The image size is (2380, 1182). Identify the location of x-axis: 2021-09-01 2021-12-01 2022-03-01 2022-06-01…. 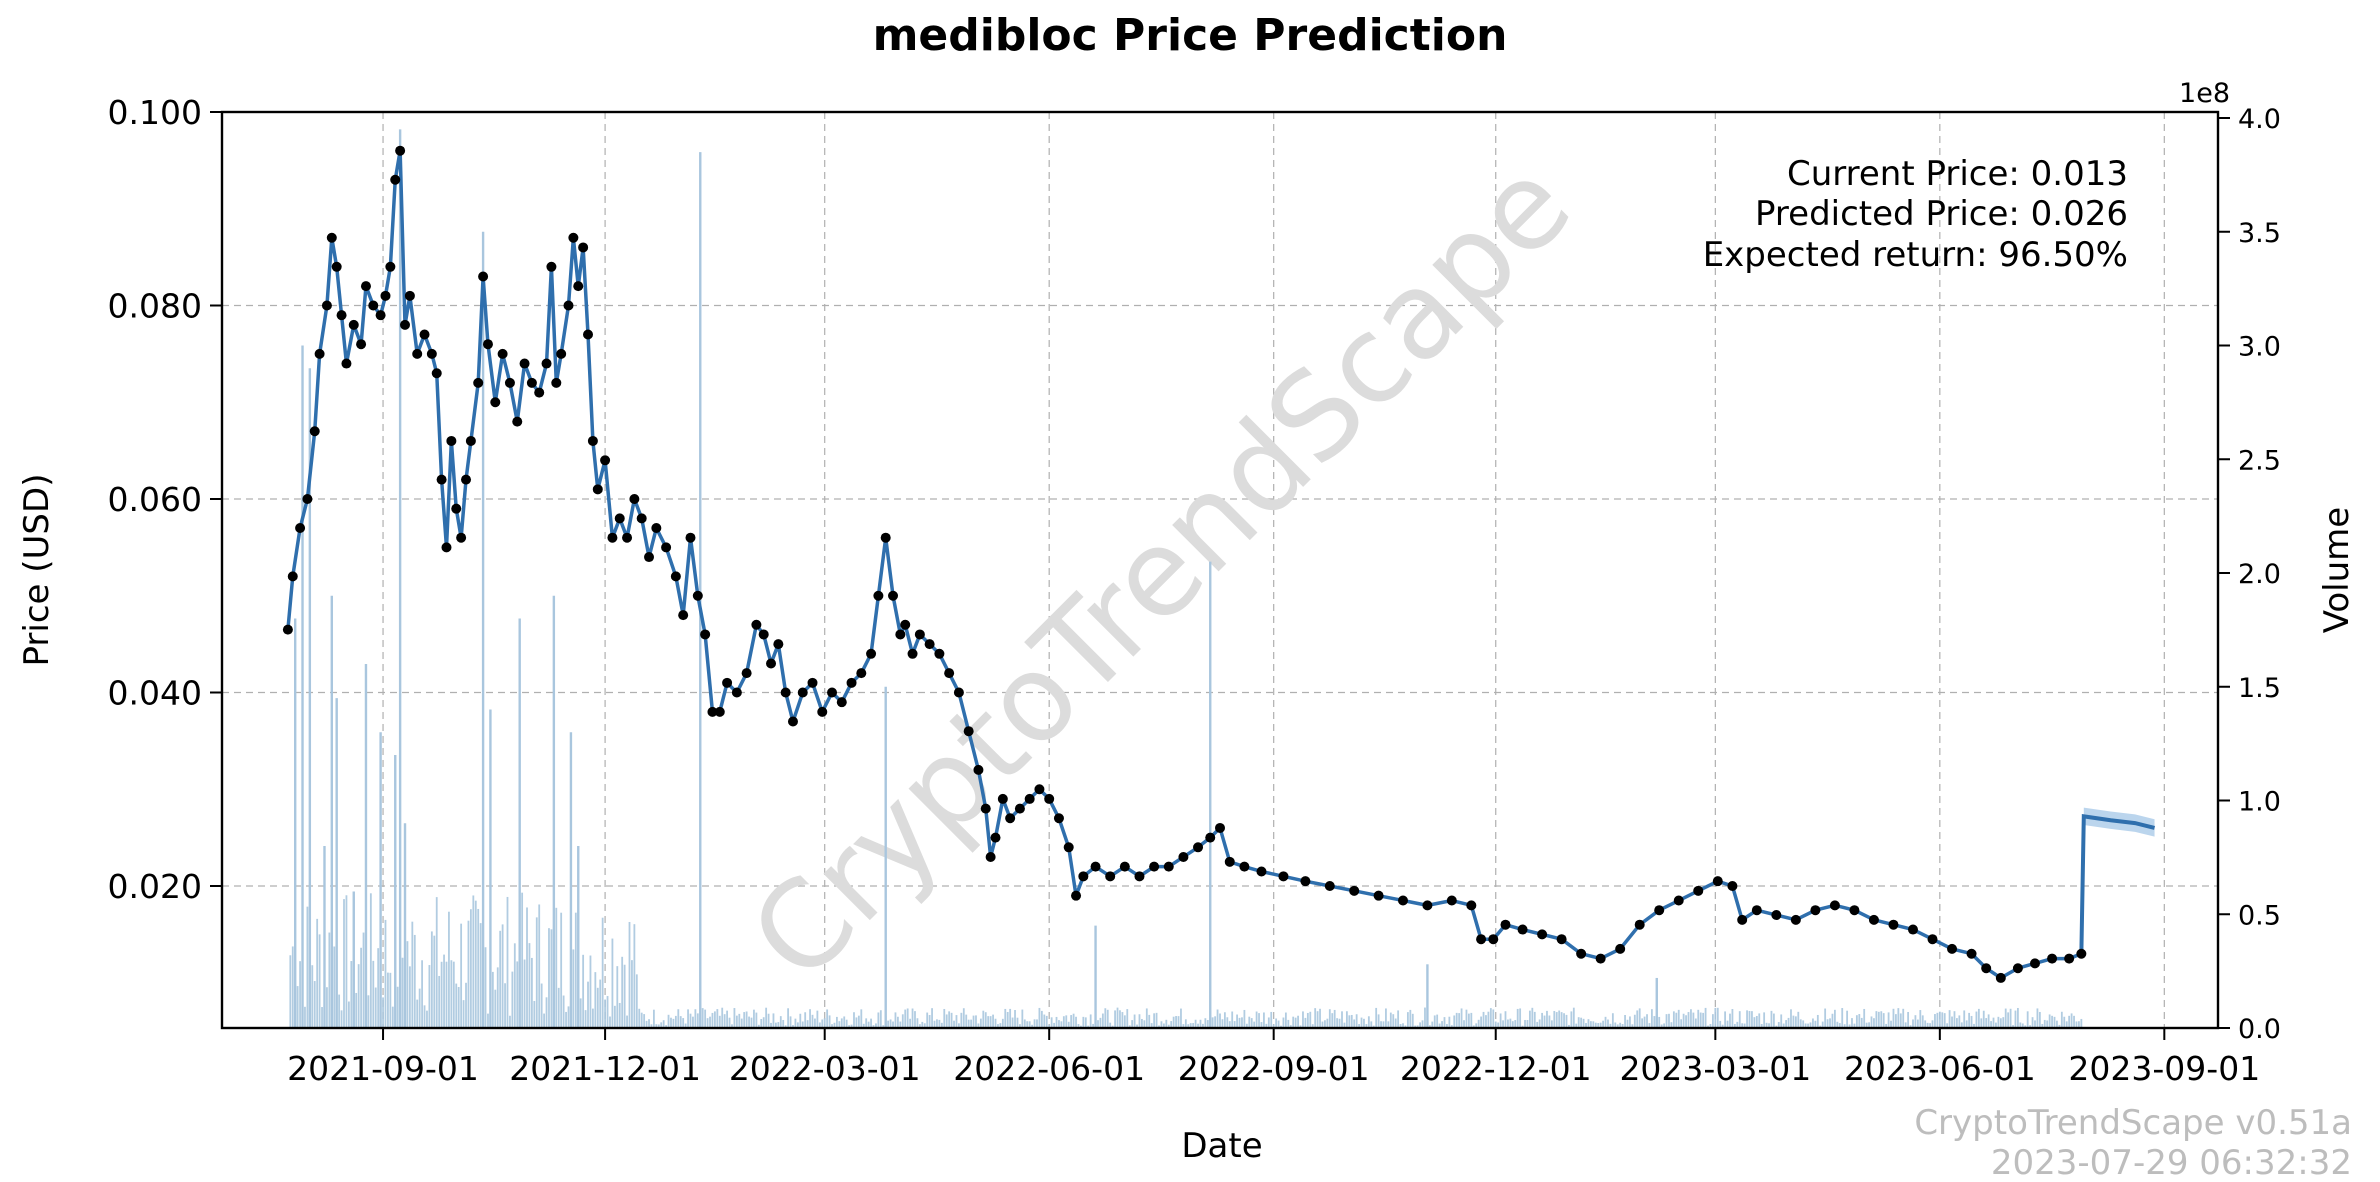
(1273, 1058).